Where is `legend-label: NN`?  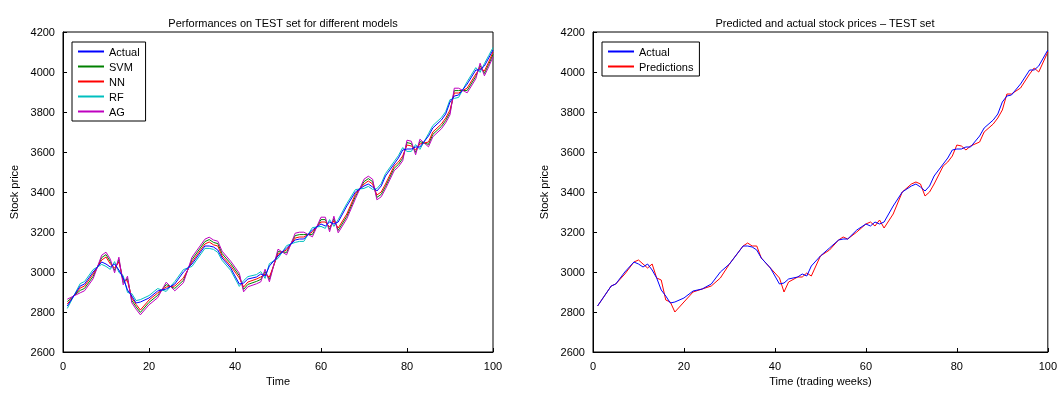 legend-label: NN is located at coordinates (117, 81).